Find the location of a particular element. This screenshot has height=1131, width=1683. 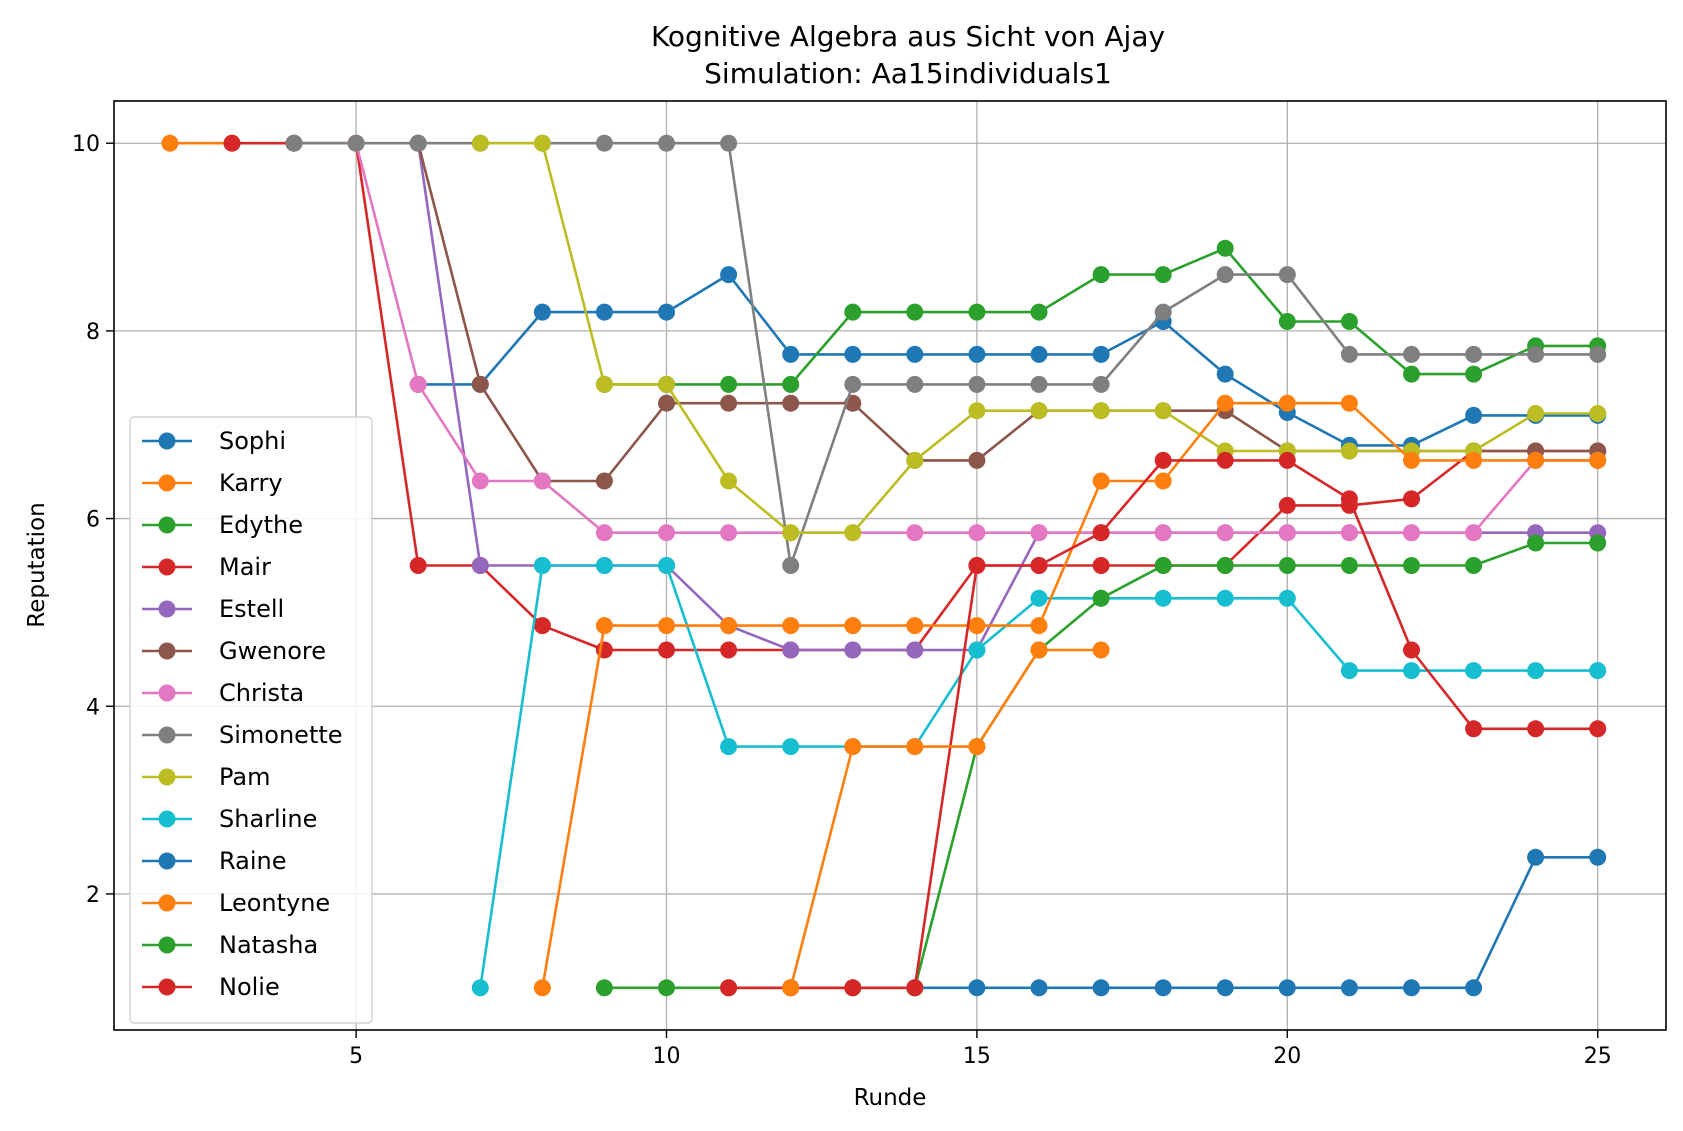

legend-entry-simonette: Simonette is located at coordinates (242, 735).